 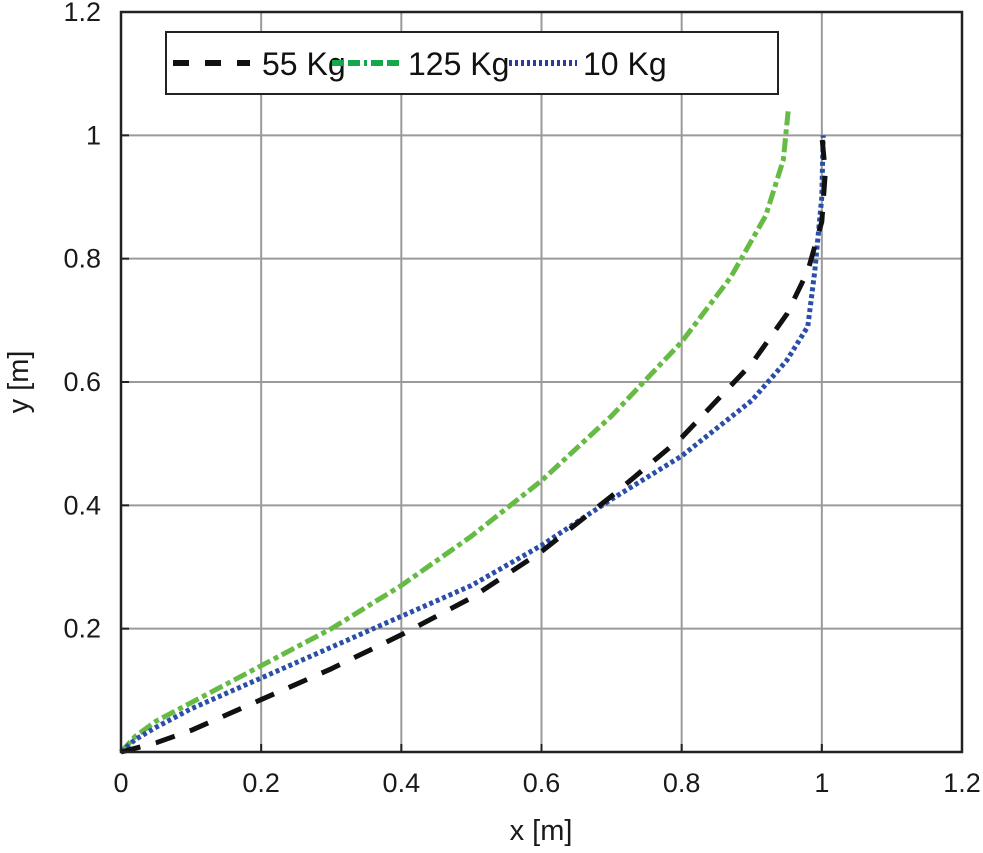 What do you see at coordinates (541, 831) in the screenshot?
I see `x-axis-label: x [m]` at bounding box center [541, 831].